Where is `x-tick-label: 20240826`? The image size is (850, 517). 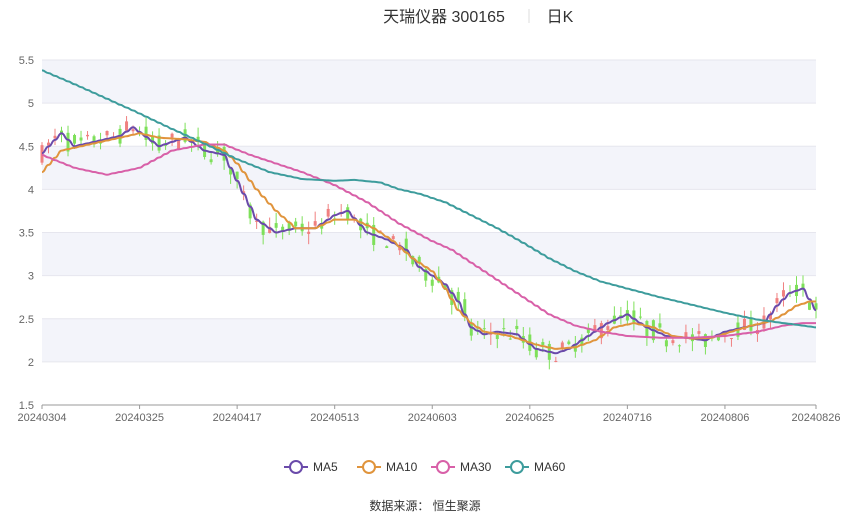 x-tick-label: 20240826 is located at coordinates (816, 418).